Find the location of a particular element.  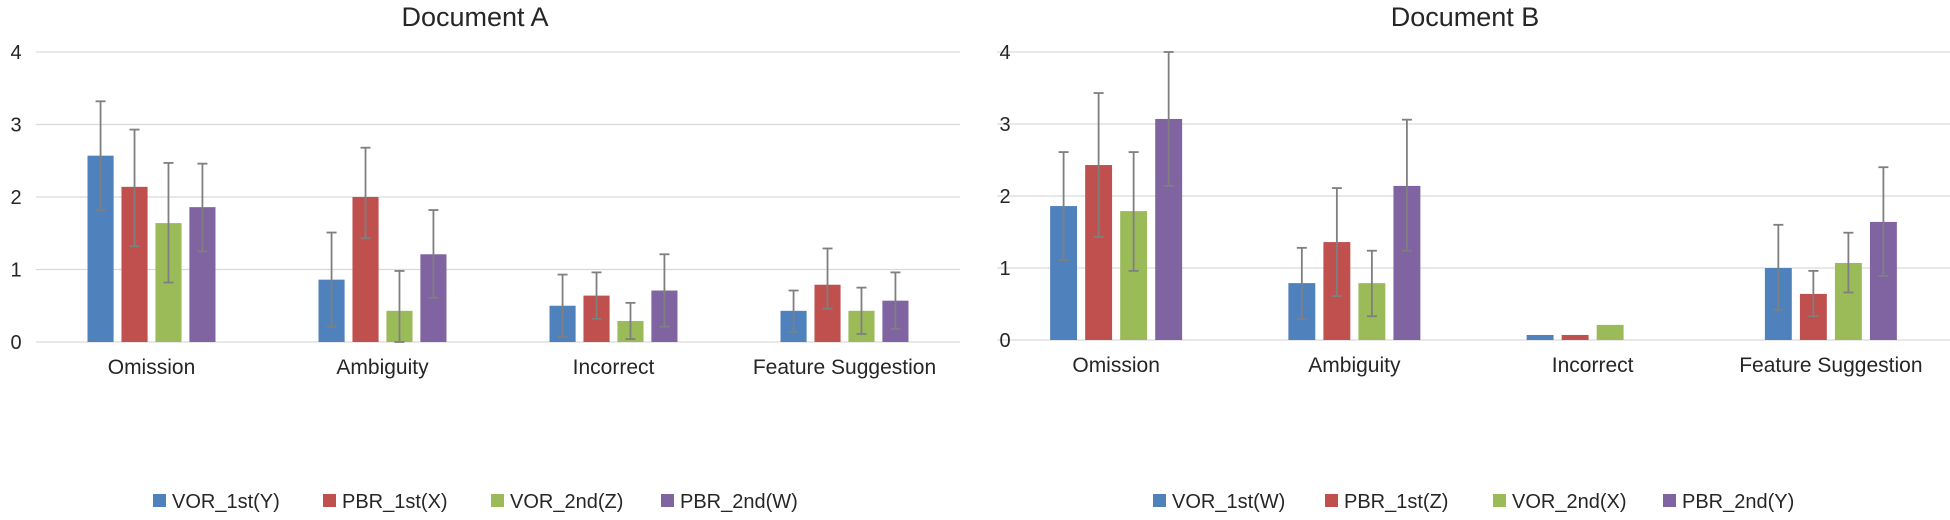

legend-label: VOR_2nd(Z) is located at coordinates (566, 502).